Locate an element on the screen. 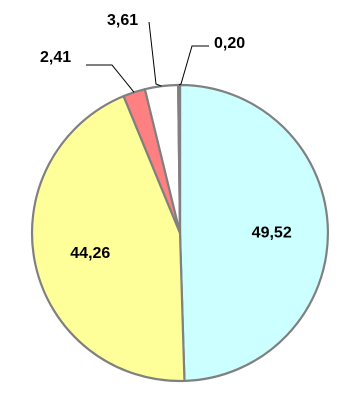 Image resolution: width=339 pixels, height=407 pixels. slice-label-4: 0,20 is located at coordinates (229, 43).